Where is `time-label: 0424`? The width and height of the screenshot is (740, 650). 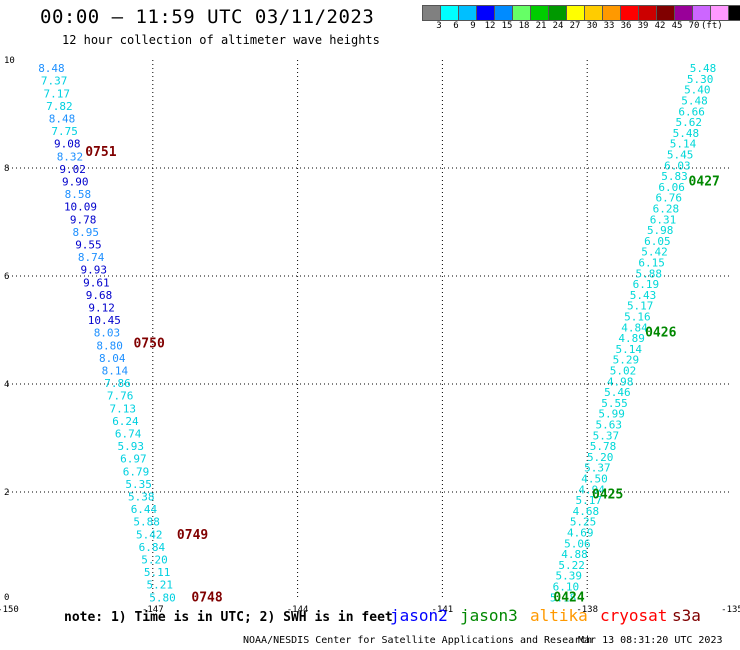 time-label: 0424 is located at coordinates (568, 597).